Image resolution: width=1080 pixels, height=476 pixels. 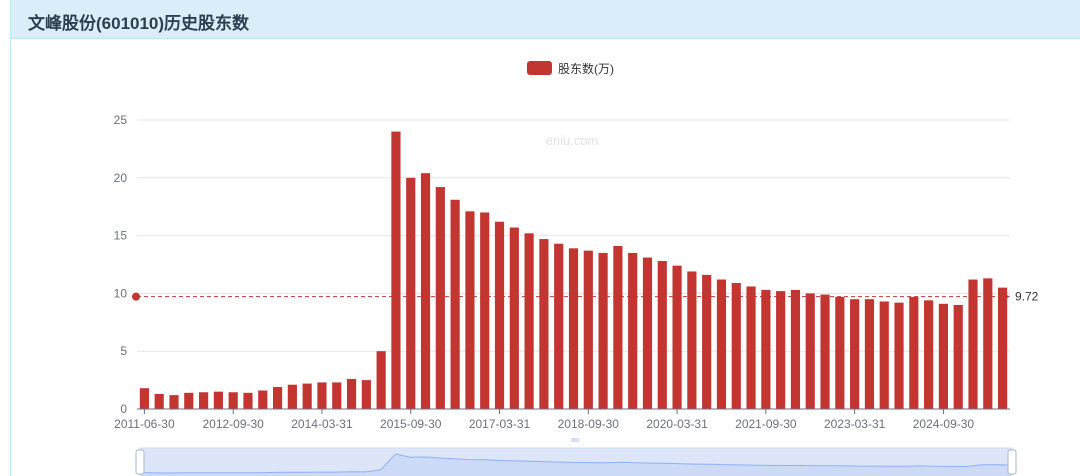 What do you see at coordinates (1012, 462) in the screenshot?
I see `zoom-handle-right` at bounding box center [1012, 462].